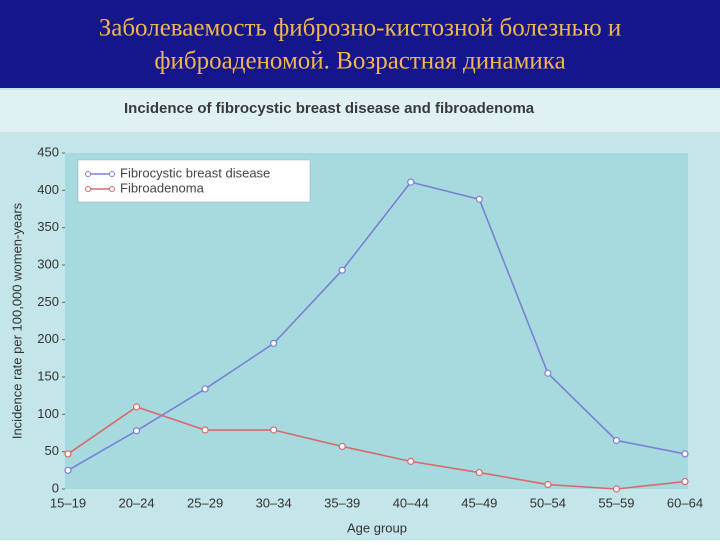 The width and height of the screenshot is (720, 545). Describe the element at coordinates (411, 502) in the screenshot. I see `x-tick-label: 40–44` at that location.